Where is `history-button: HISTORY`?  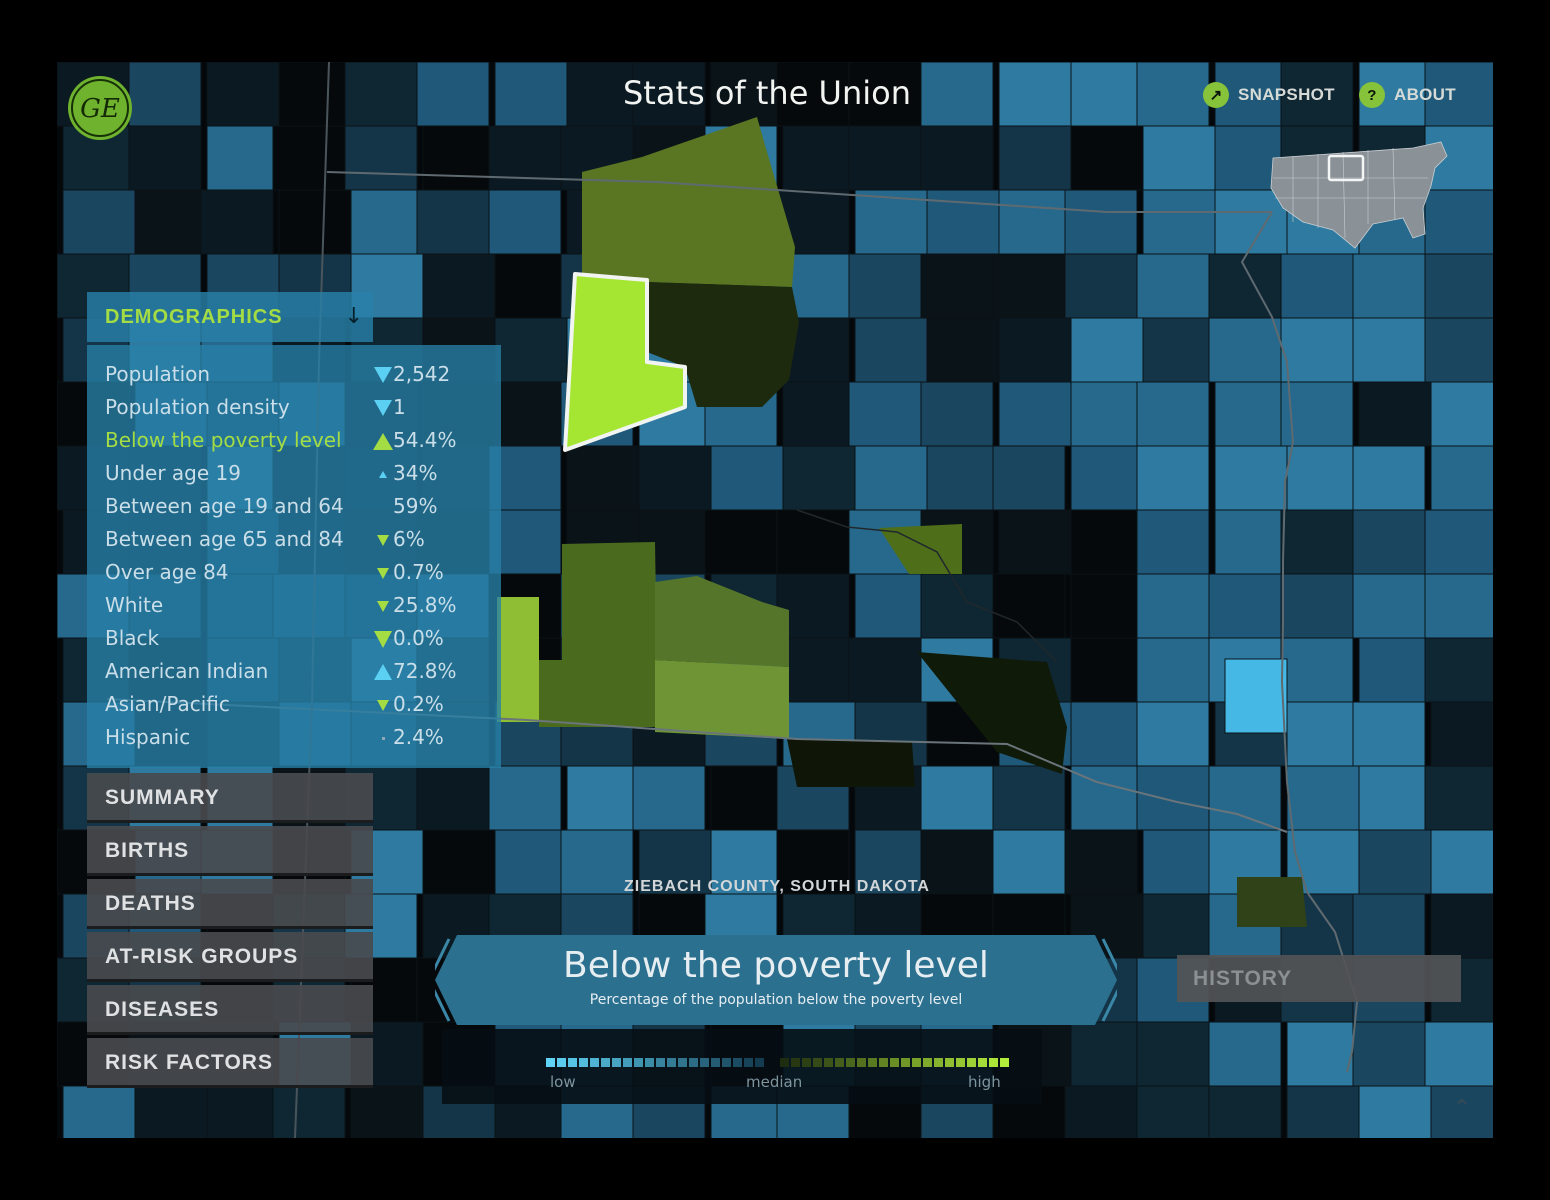
history-button: HISTORY is located at coordinates (1319, 978).